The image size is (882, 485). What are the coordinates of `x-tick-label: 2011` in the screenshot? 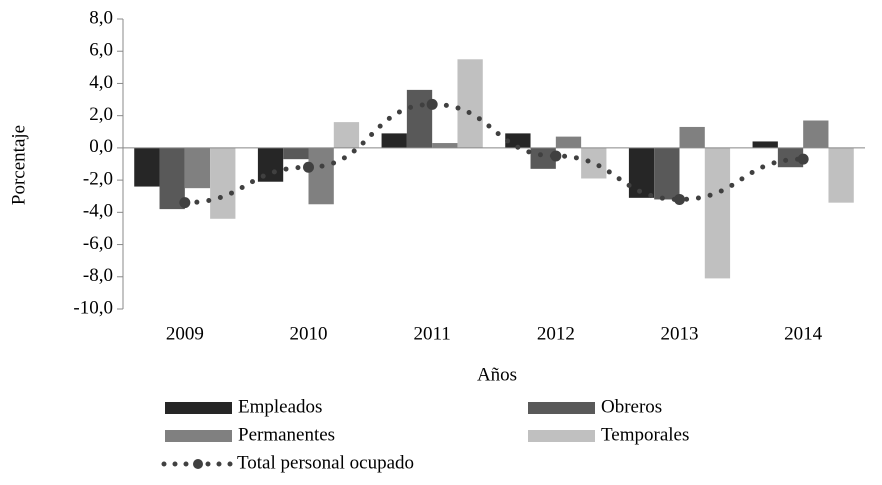 It's located at (432, 333).